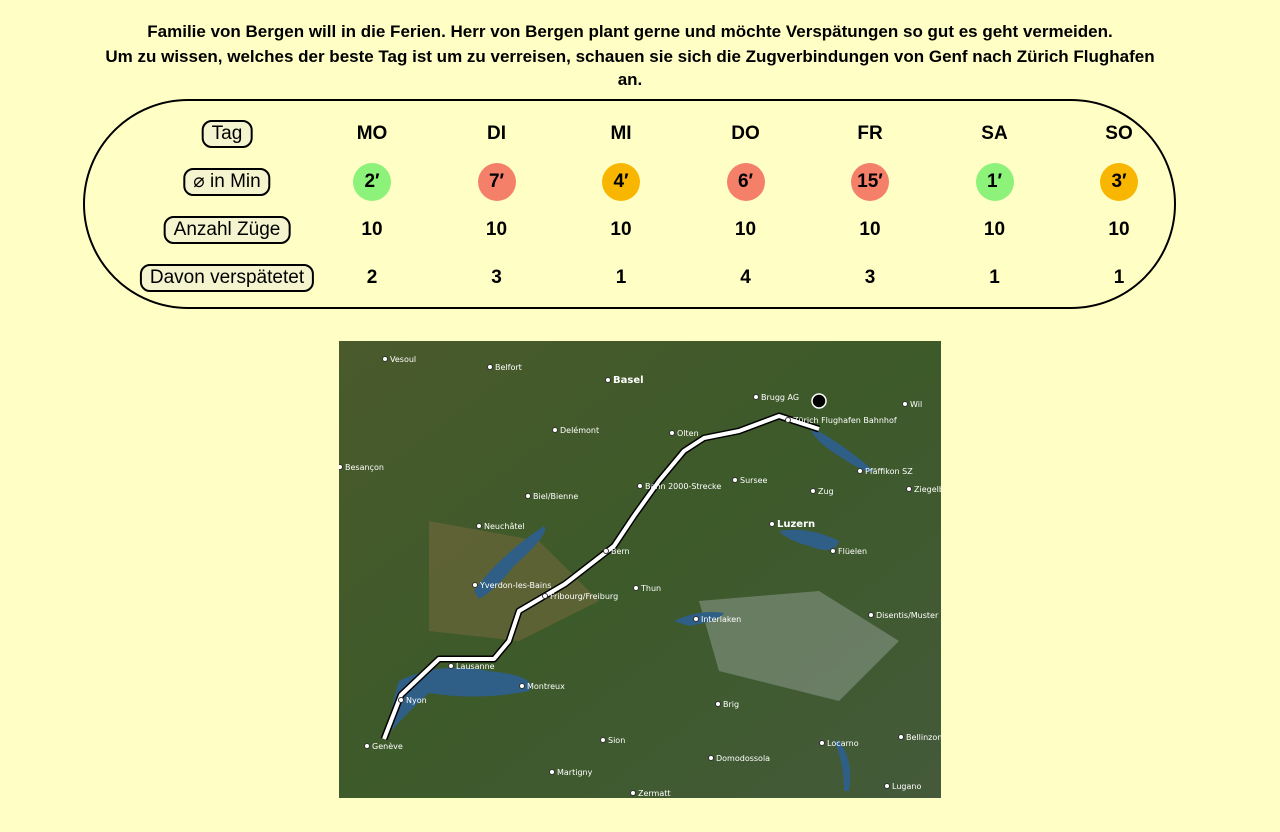 The height and width of the screenshot is (832, 1280). What do you see at coordinates (796, 524) in the screenshot?
I see `city-label: Luzern` at bounding box center [796, 524].